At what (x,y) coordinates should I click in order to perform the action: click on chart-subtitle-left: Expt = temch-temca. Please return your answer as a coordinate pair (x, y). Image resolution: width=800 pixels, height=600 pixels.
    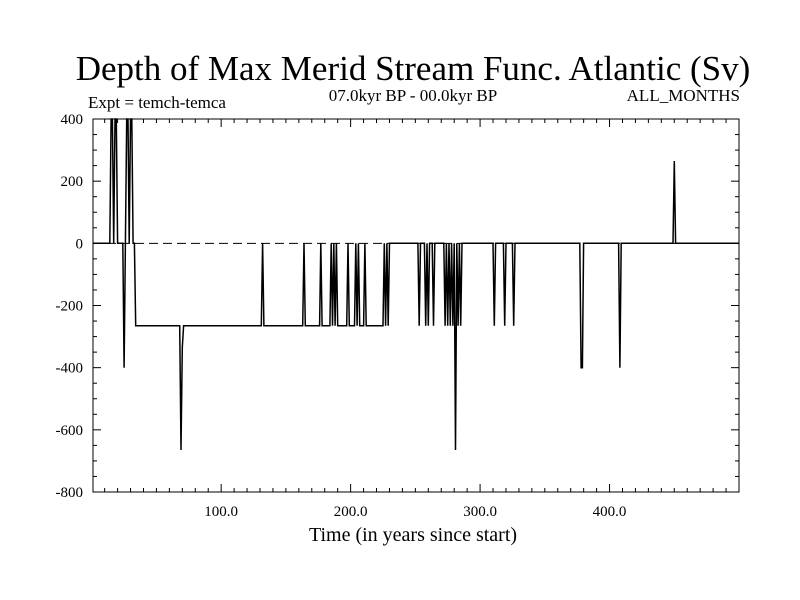
    Looking at the image, I should click on (157, 102).